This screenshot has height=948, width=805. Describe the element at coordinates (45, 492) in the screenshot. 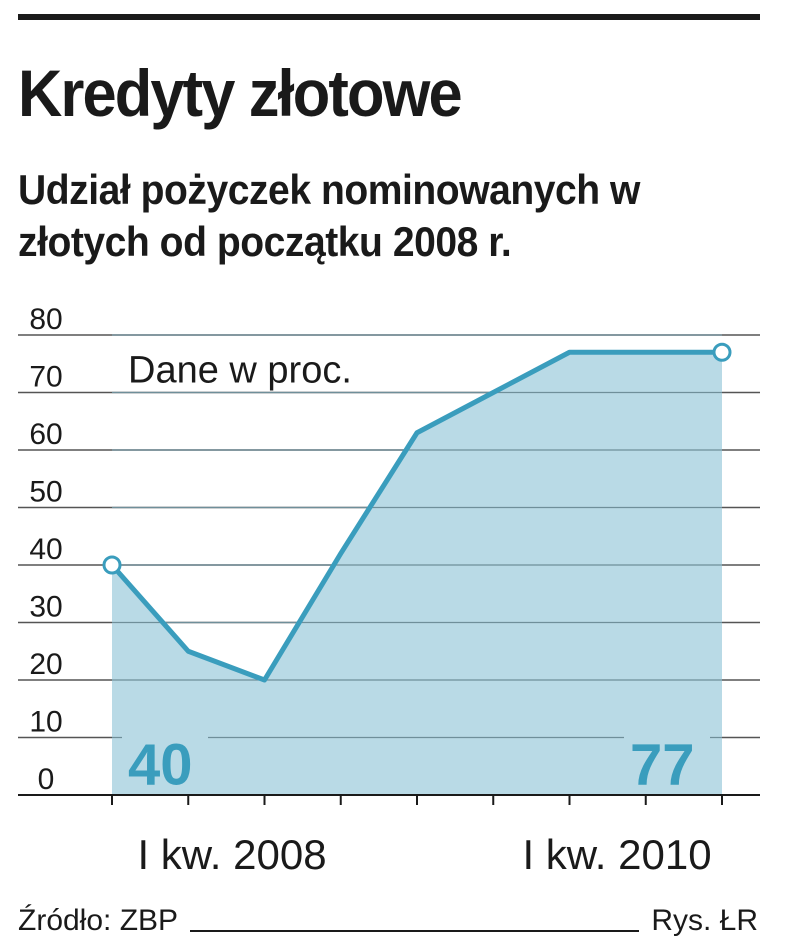

I see `y-tick-label: 50` at that location.